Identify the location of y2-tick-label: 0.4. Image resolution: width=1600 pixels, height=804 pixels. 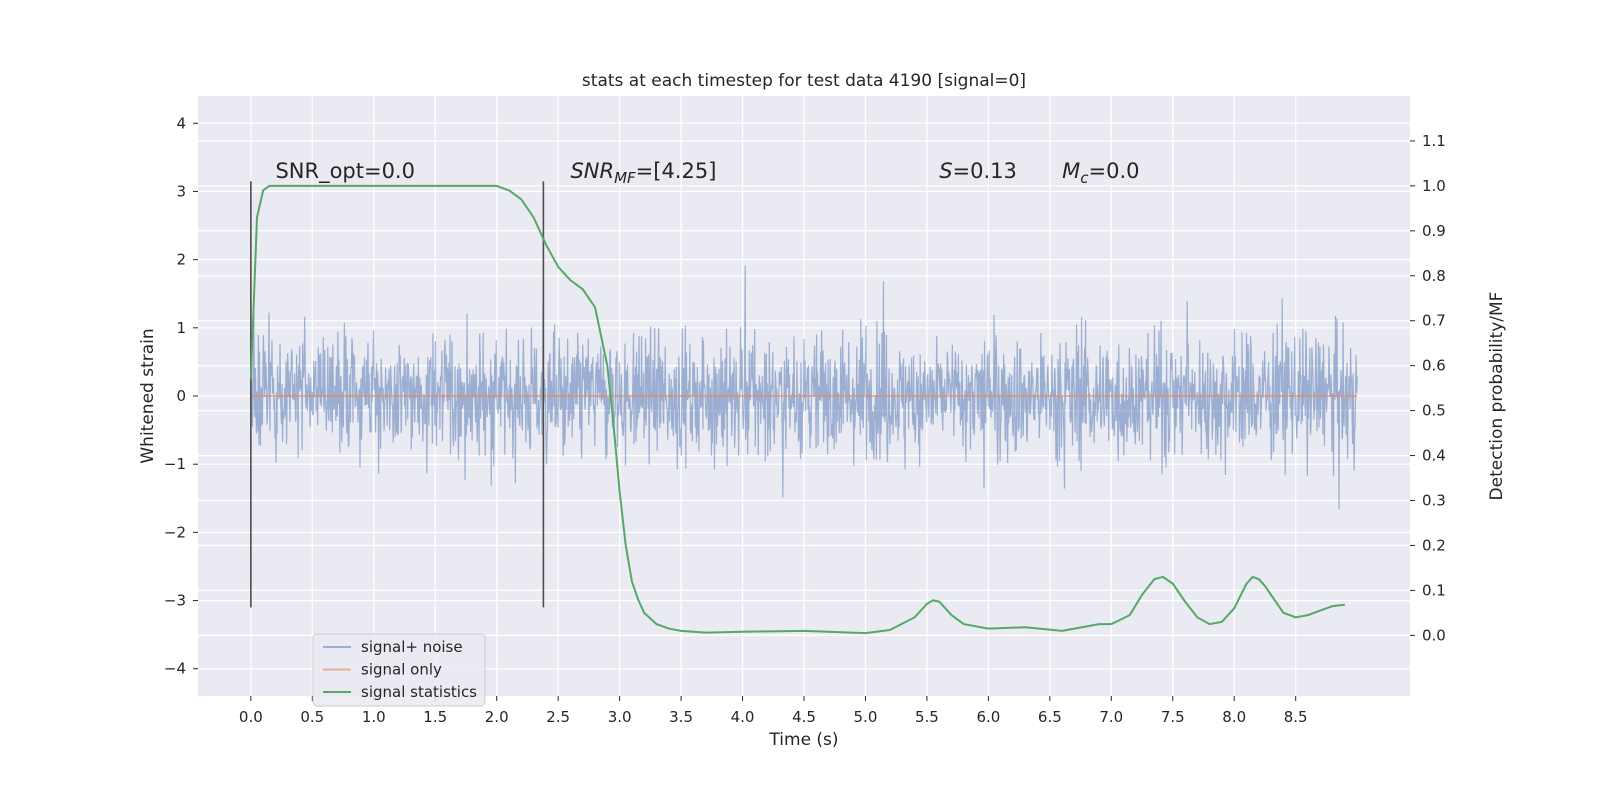
(1434, 456).